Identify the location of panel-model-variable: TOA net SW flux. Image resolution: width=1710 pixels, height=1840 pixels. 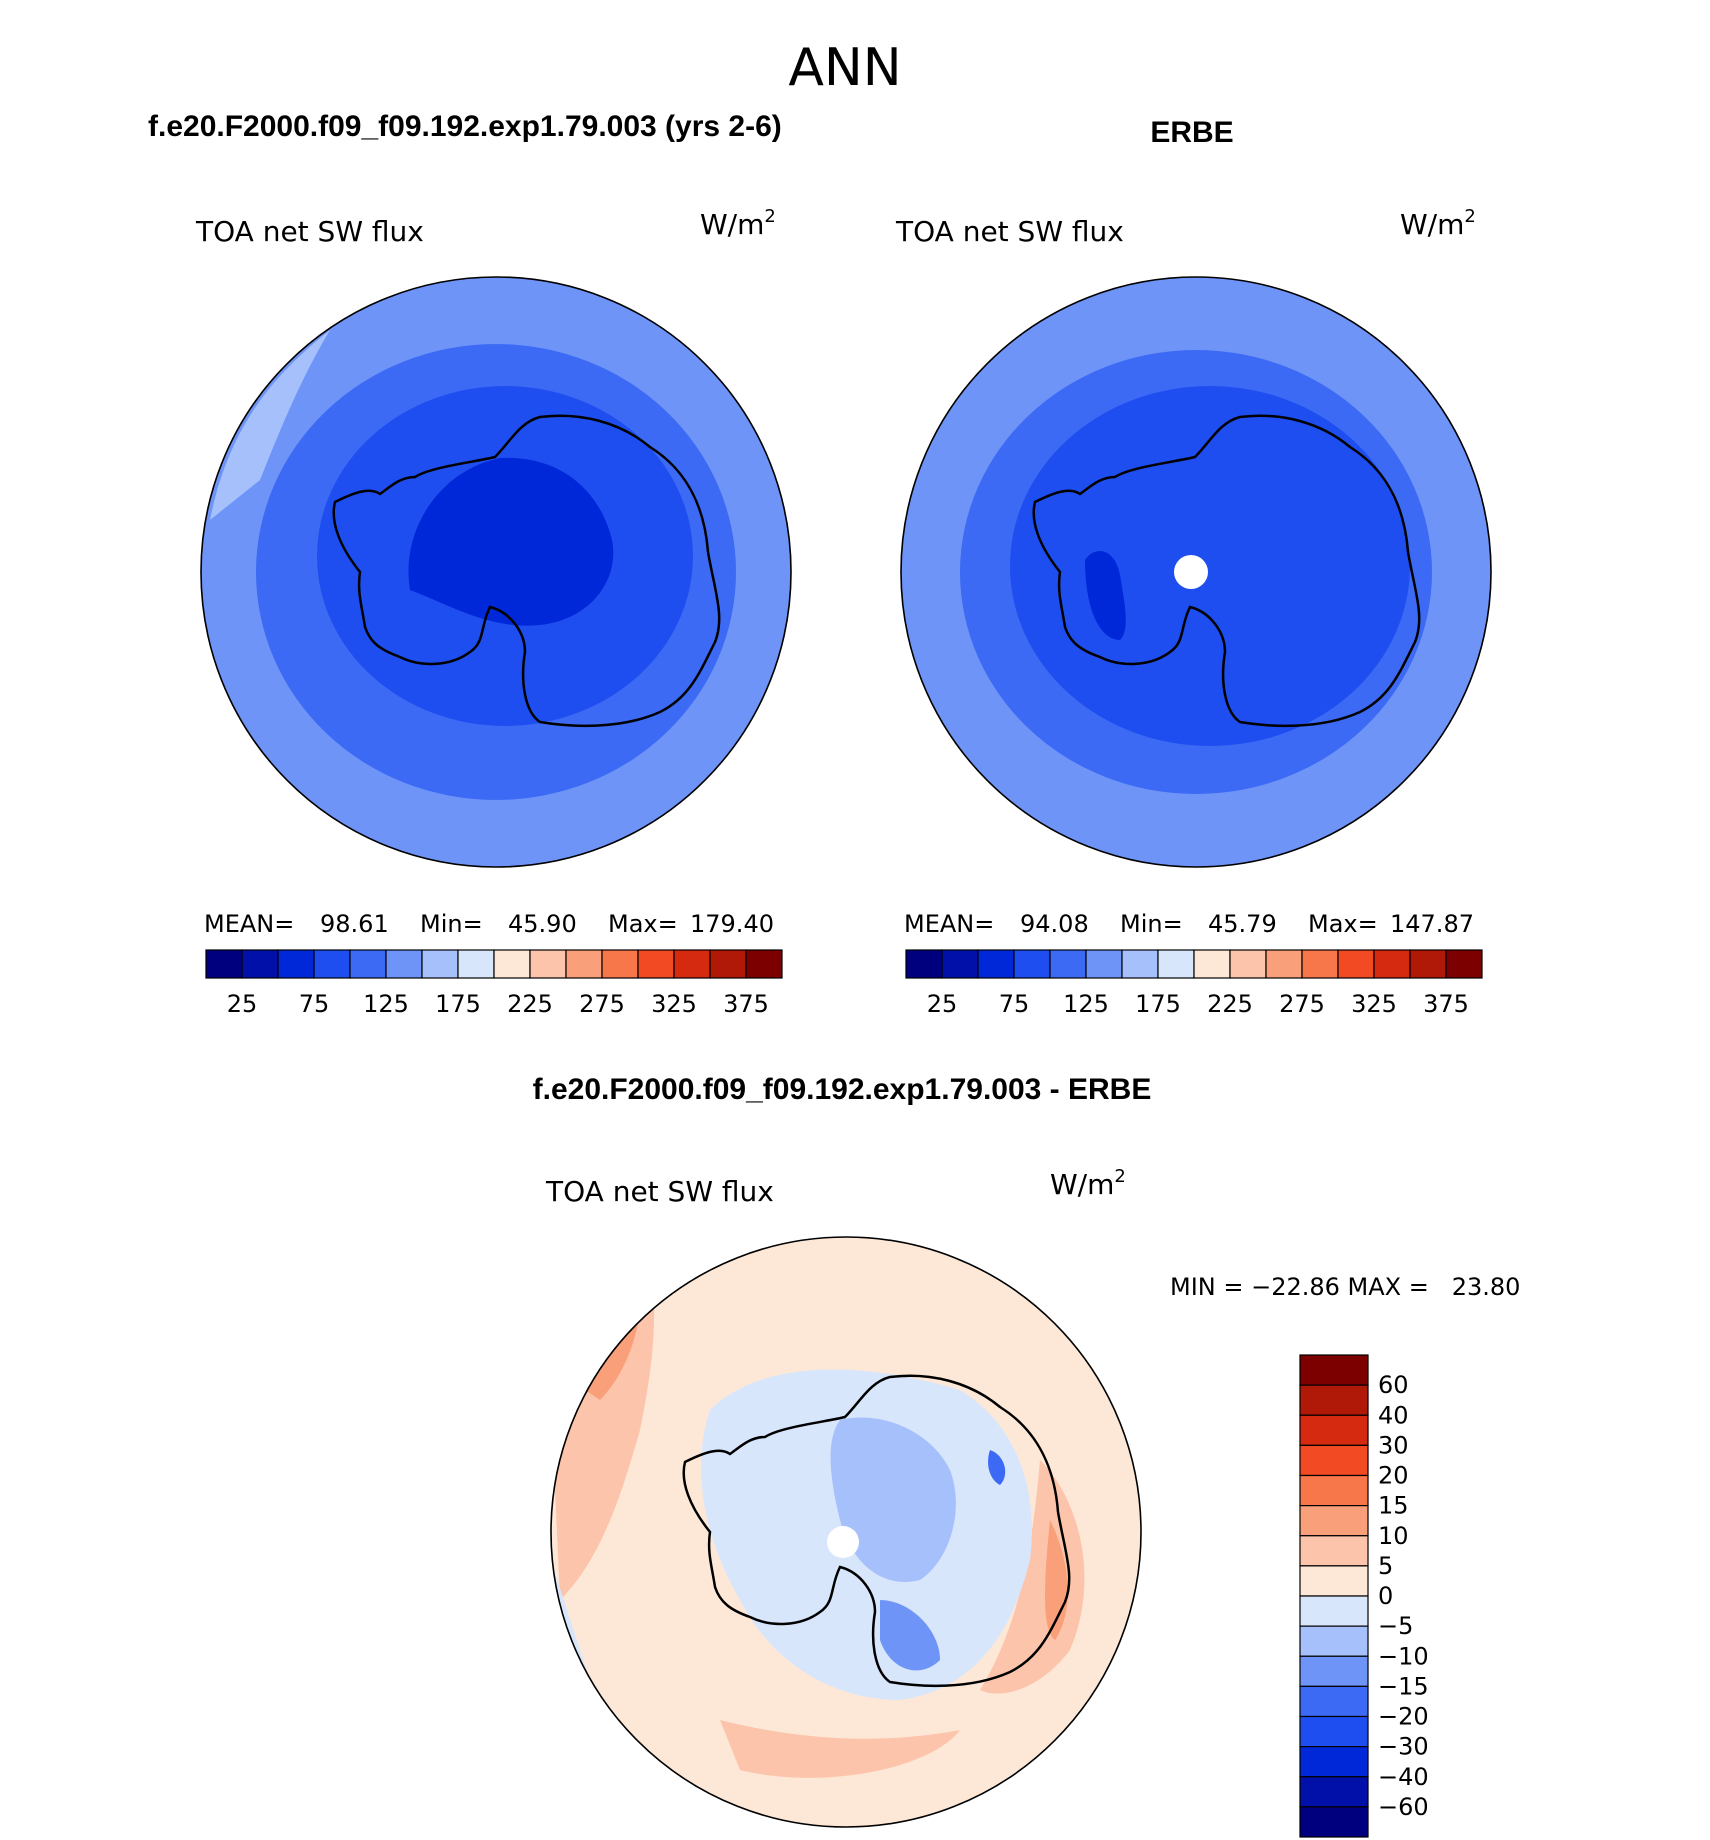
(309, 231).